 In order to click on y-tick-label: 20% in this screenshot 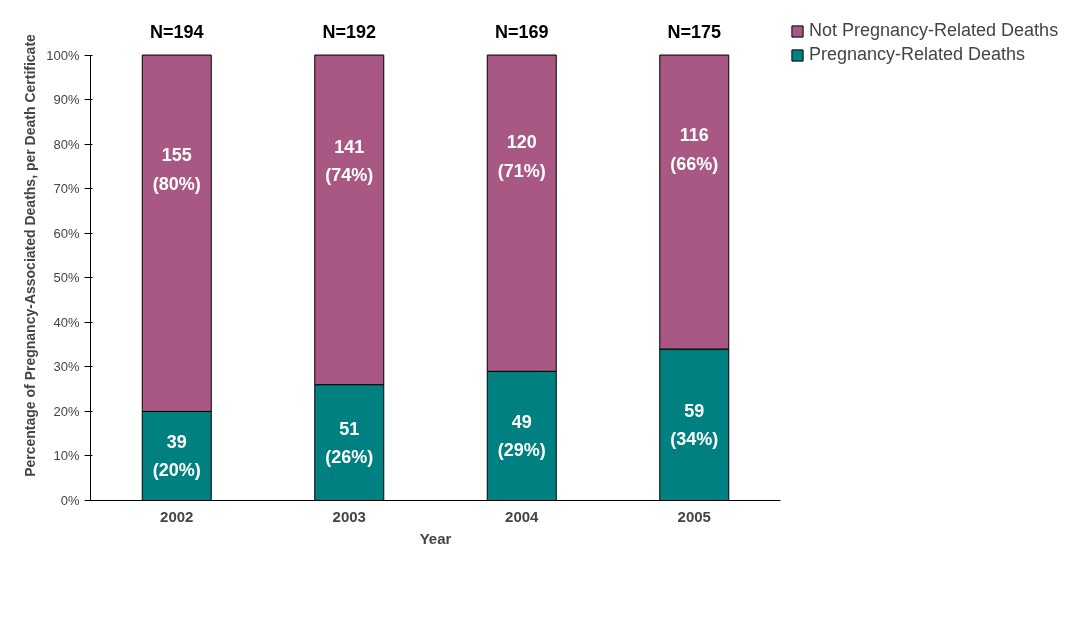, I will do `click(66, 411)`.